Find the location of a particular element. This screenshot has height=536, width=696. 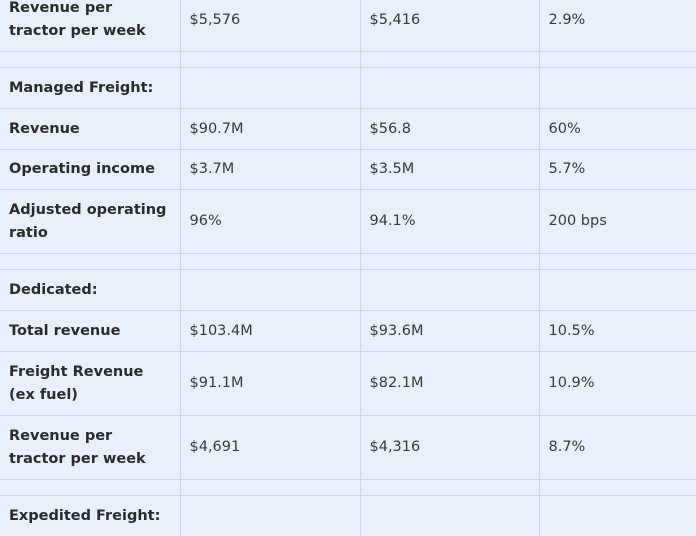

change-value: 2.9% is located at coordinates (617, 26).